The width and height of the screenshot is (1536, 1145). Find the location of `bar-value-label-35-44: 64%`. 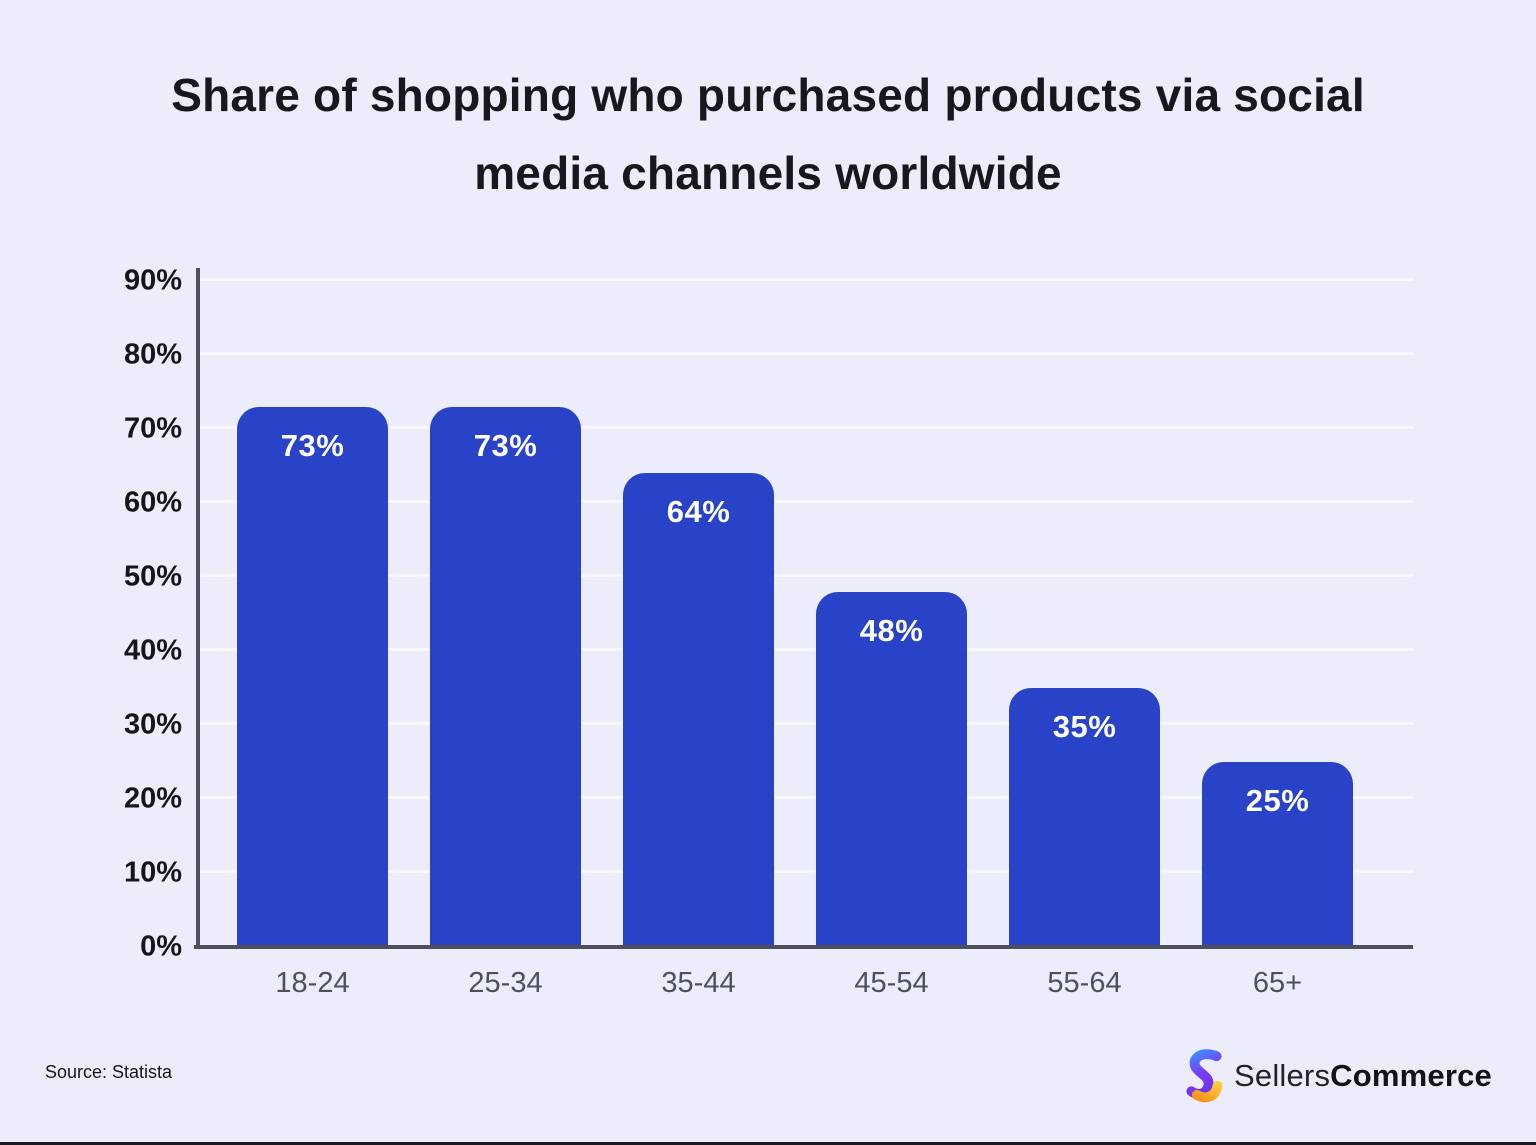

bar-value-label-35-44: 64% is located at coordinates (698, 512).